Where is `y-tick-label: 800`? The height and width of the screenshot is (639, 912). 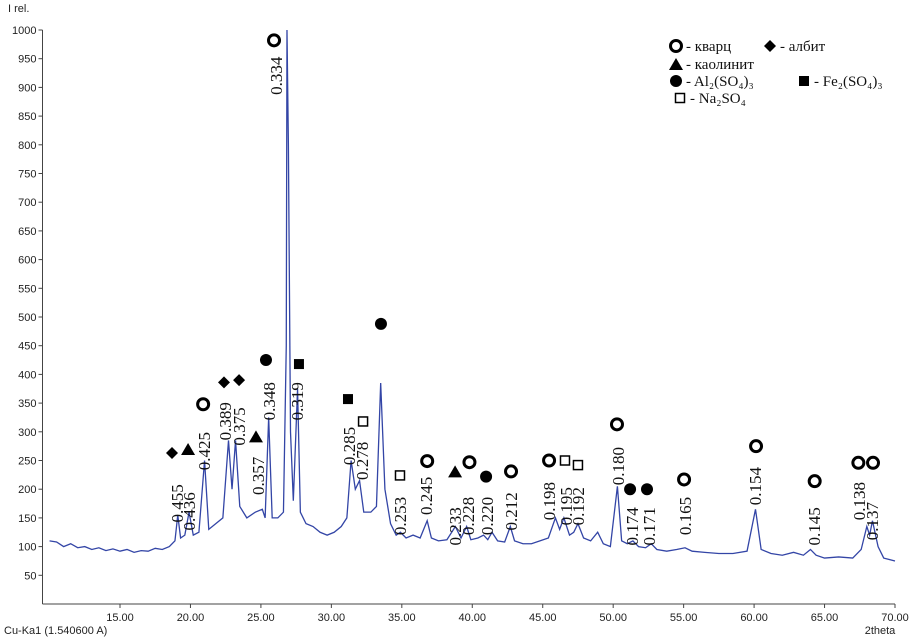
y-tick-label: 800 is located at coordinates (27, 146).